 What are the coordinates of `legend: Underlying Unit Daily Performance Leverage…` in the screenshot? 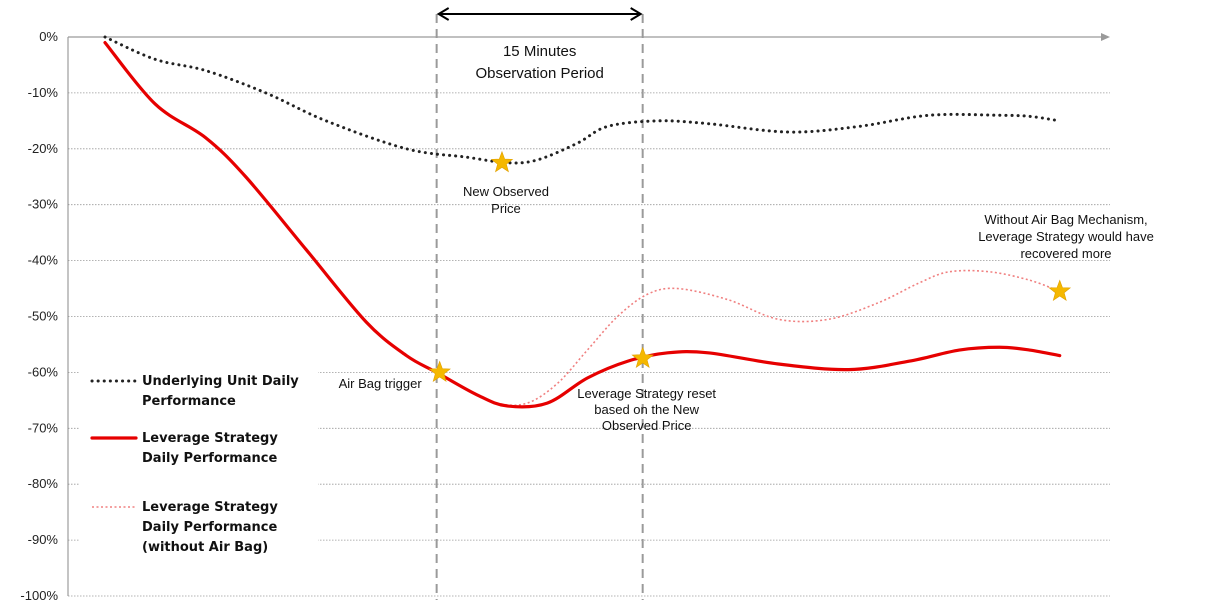 It's located at (199, 464).